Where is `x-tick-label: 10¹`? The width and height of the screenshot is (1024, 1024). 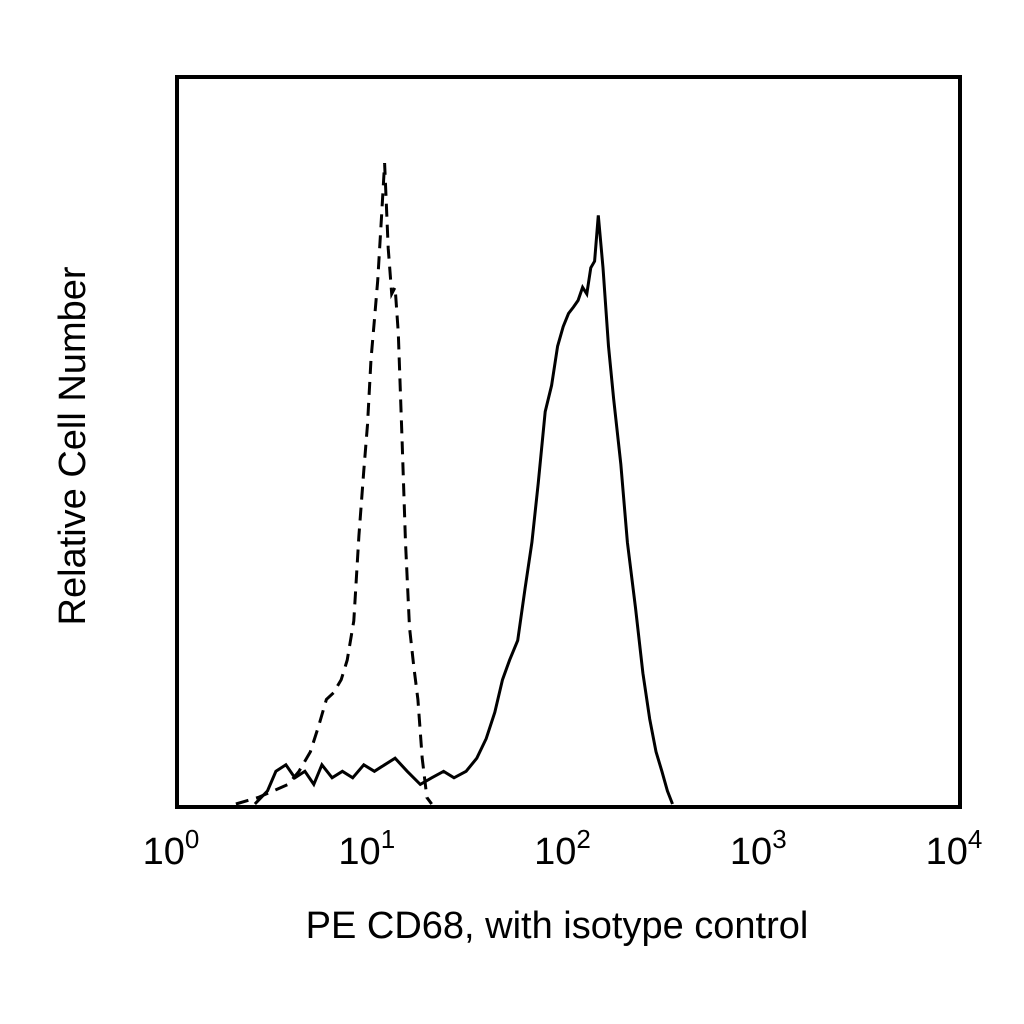
x-tick-label: 10¹ is located at coordinates (366, 848).